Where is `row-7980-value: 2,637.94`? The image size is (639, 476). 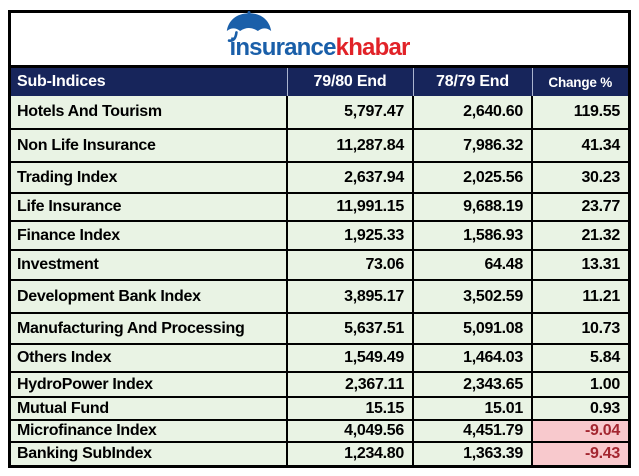 row-7980-value: 2,637.94 is located at coordinates (350, 177).